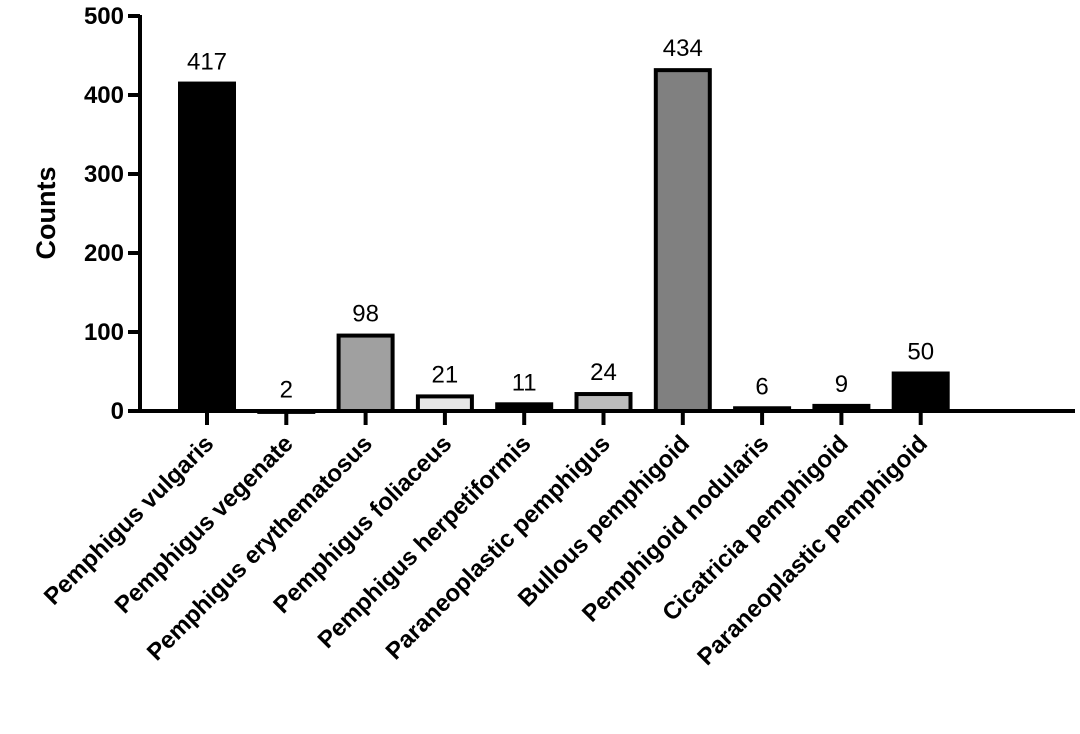 Image resolution: width=1080 pixels, height=734 pixels. What do you see at coordinates (683, 48) in the screenshot?
I see `data-label: 434` at bounding box center [683, 48].